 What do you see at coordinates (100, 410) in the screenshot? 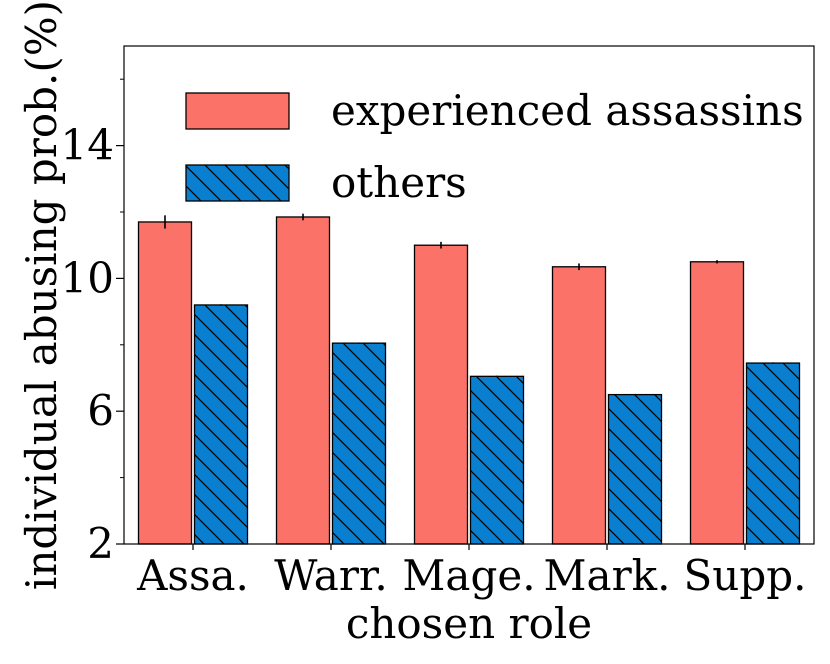
I see `y-tick-label: 6` at bounding box center [100, 410].